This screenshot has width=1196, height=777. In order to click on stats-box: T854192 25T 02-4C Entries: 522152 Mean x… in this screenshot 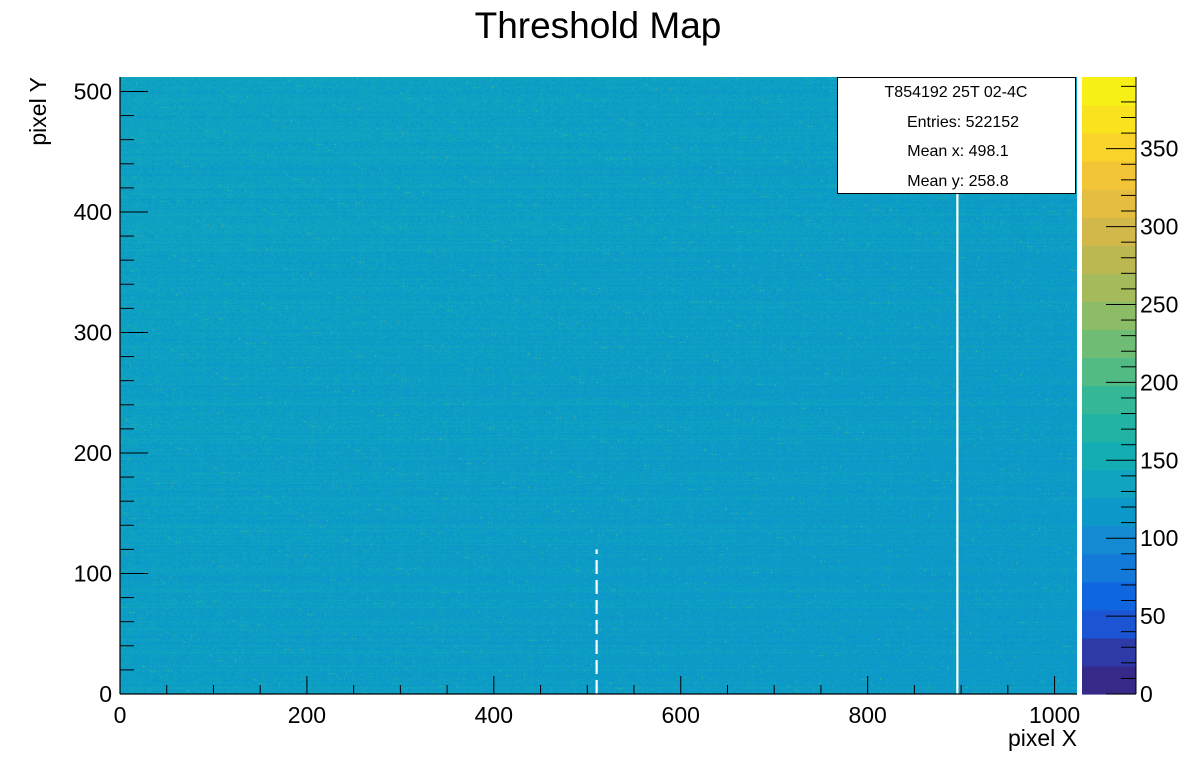, I will do `click(956, 135)`.